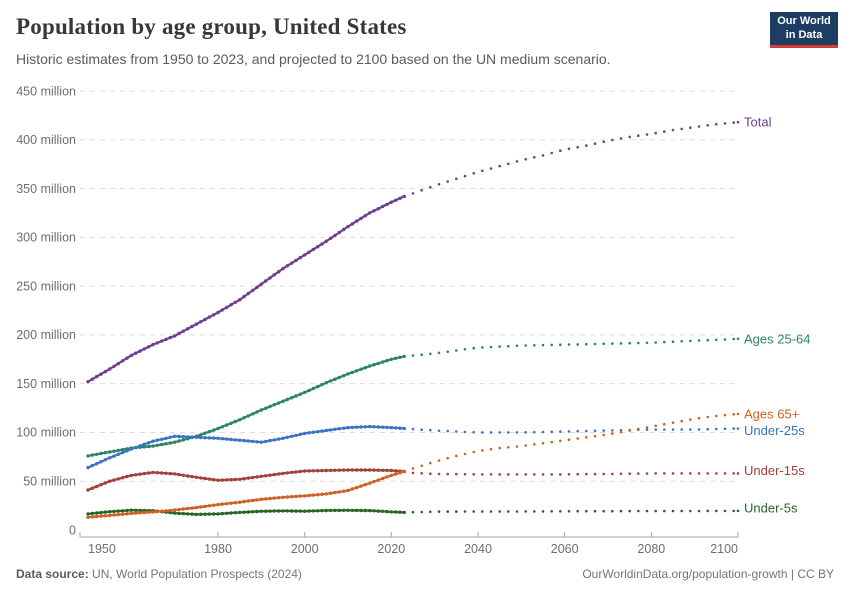  I want to click on x-axis-tick-label: 1950, so click(102, 549).